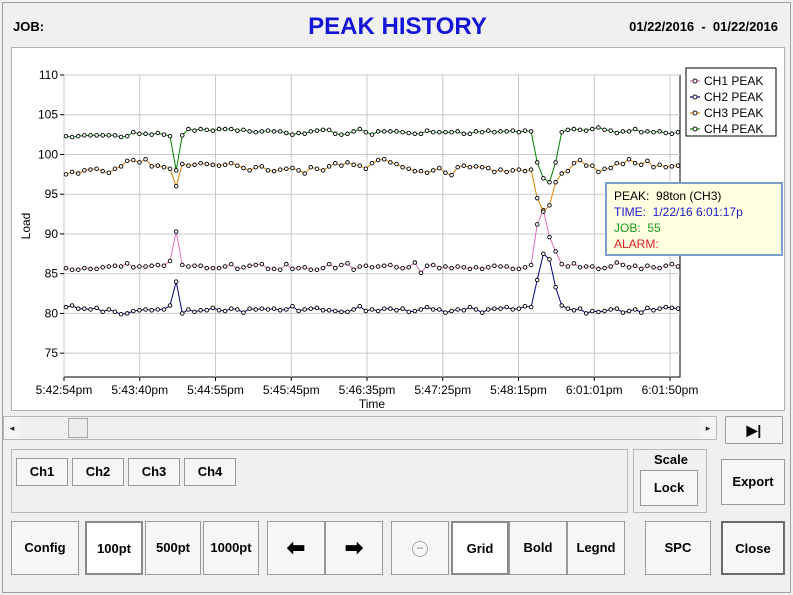 This screenshot has width=793, height=595. I want to click on config-button: Config, so click(45, 548).